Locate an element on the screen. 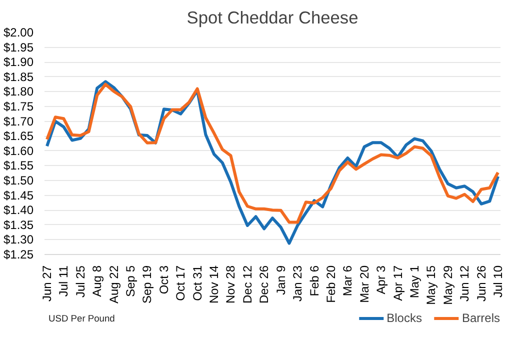 The height and width of the screenshot is (346, 520). x-tick-label: May 15 is located at coordinates (431, 285).